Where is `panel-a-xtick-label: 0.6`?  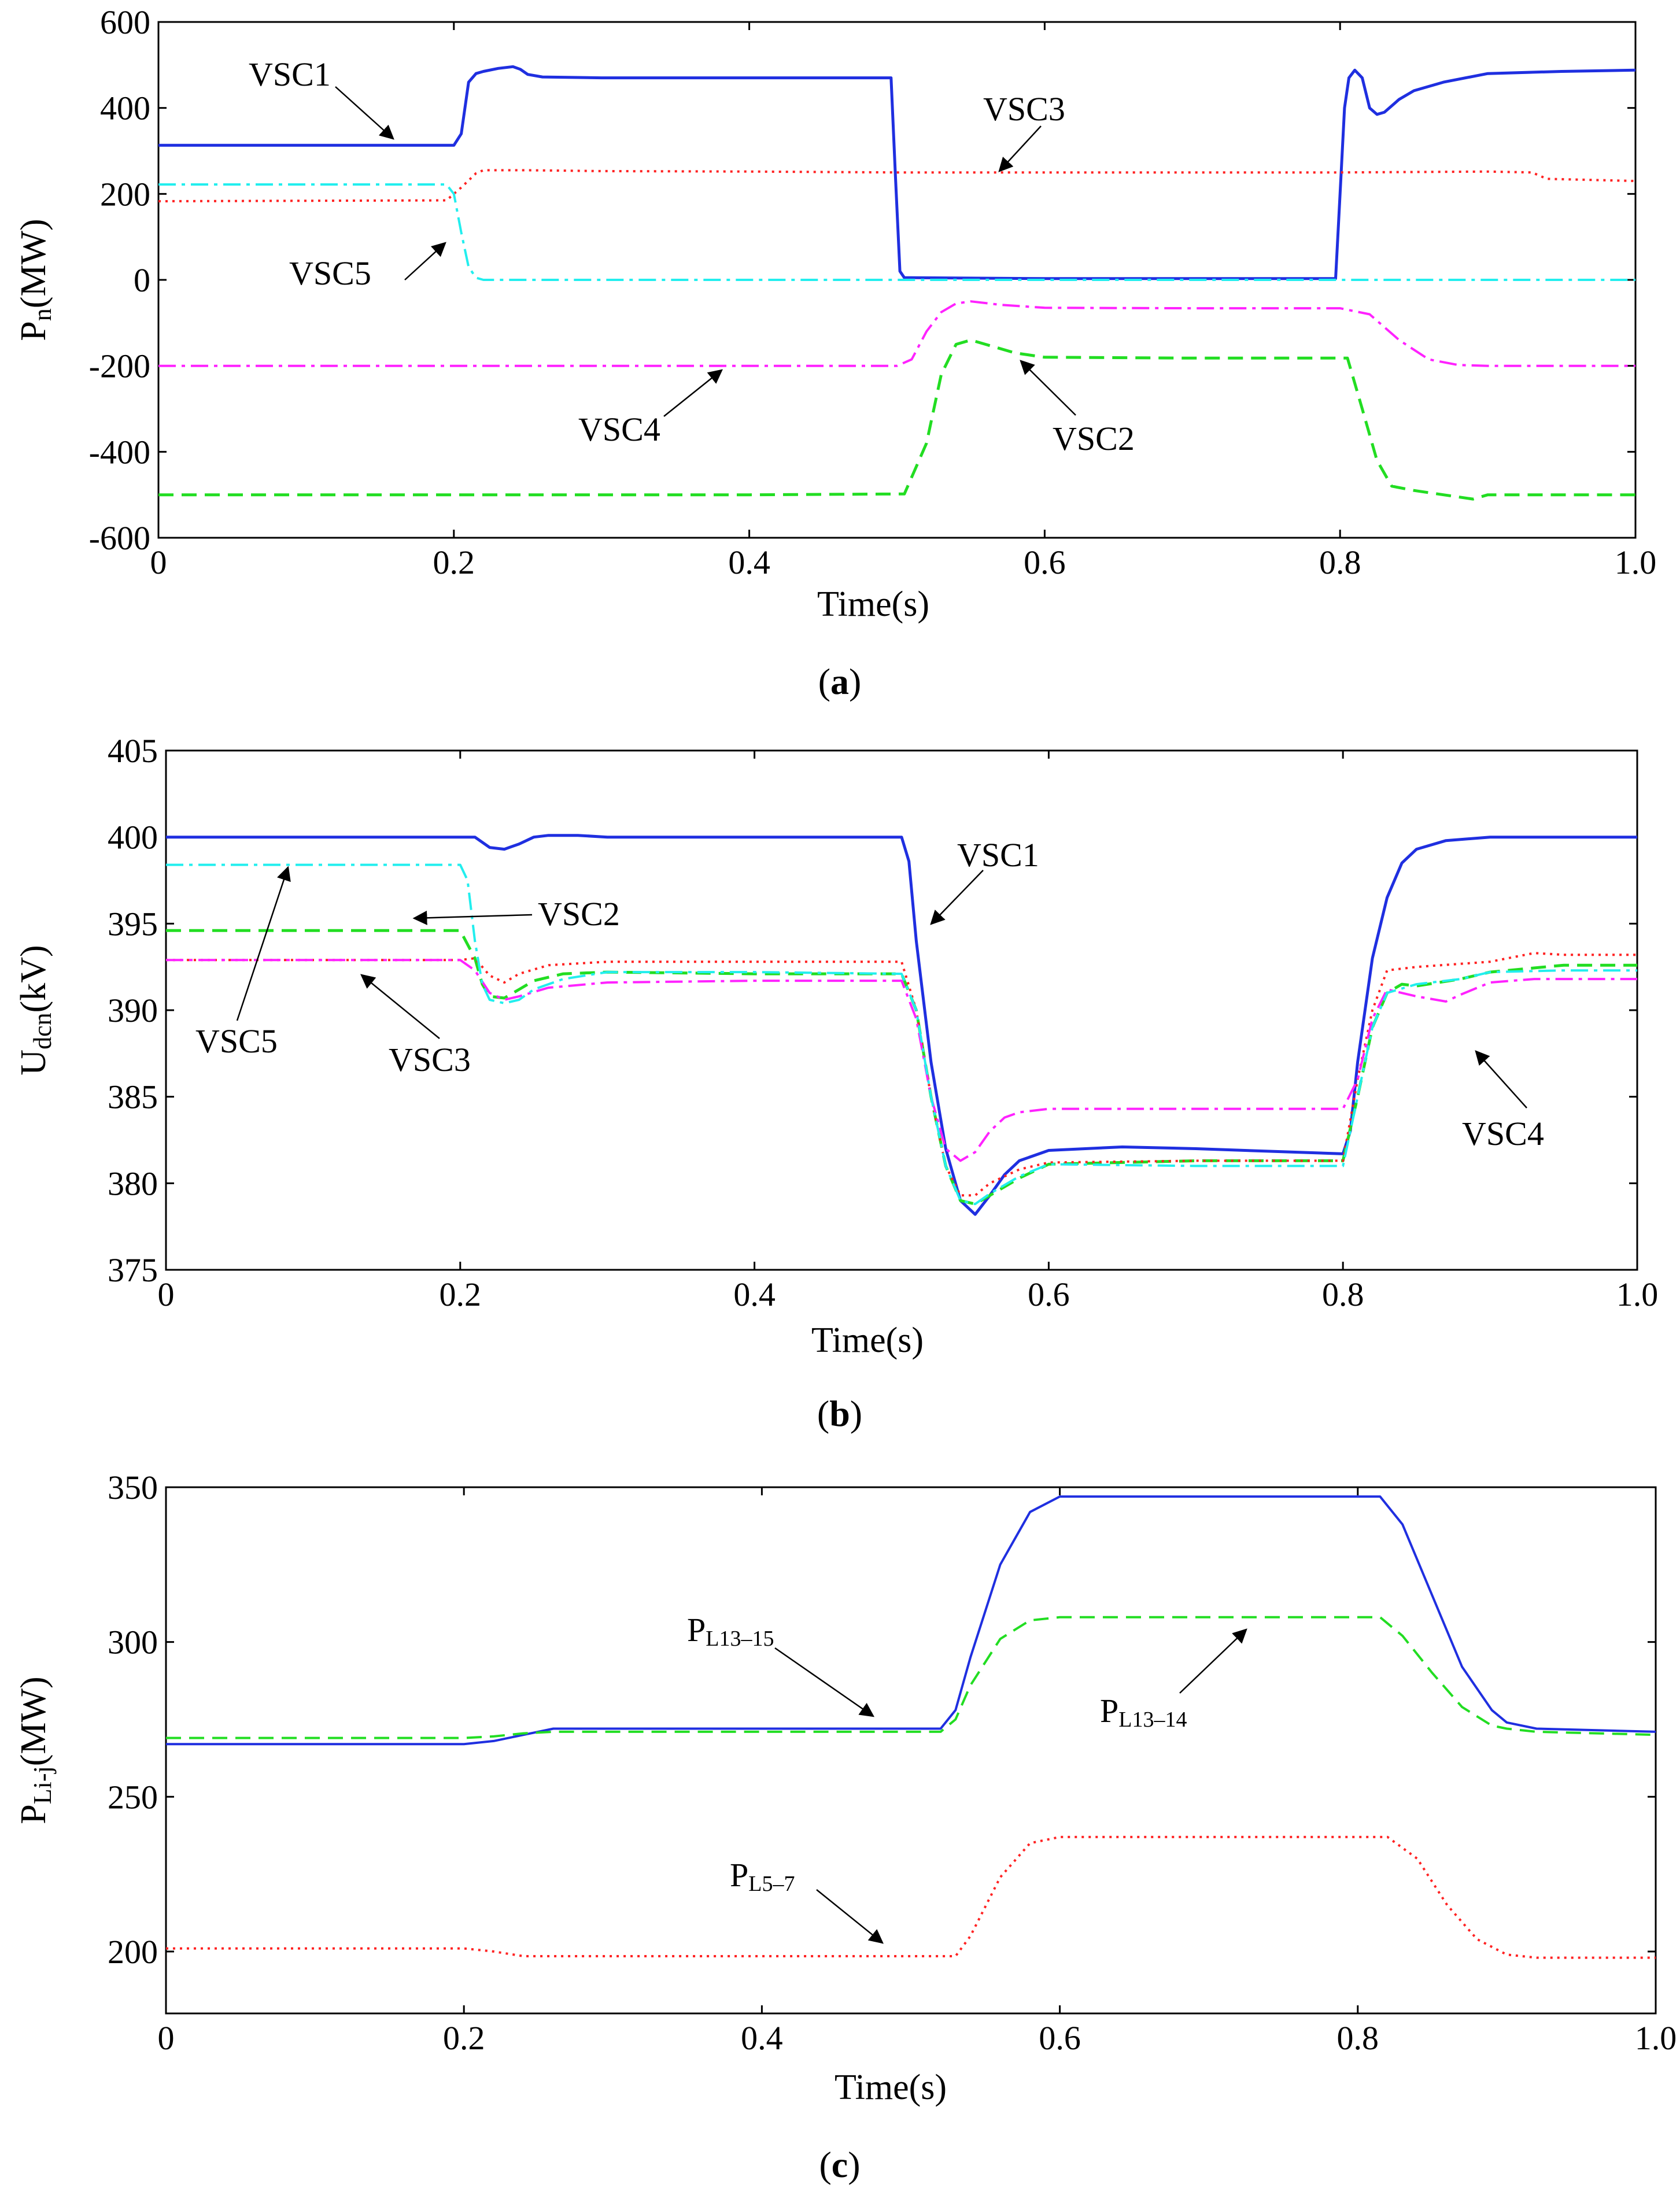
panel-a-xtick-label: 0.6 is located at coordinates (1045, 562).